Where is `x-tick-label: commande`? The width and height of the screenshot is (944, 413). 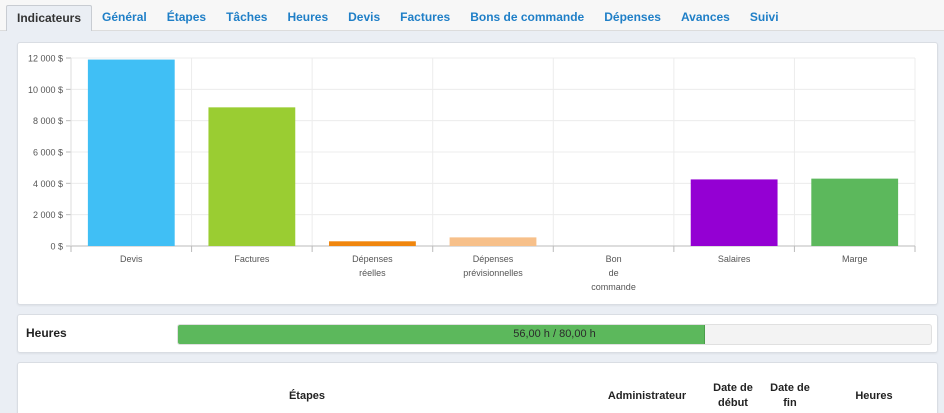 x-tick-label: commande is located at coordinates (613, 287).